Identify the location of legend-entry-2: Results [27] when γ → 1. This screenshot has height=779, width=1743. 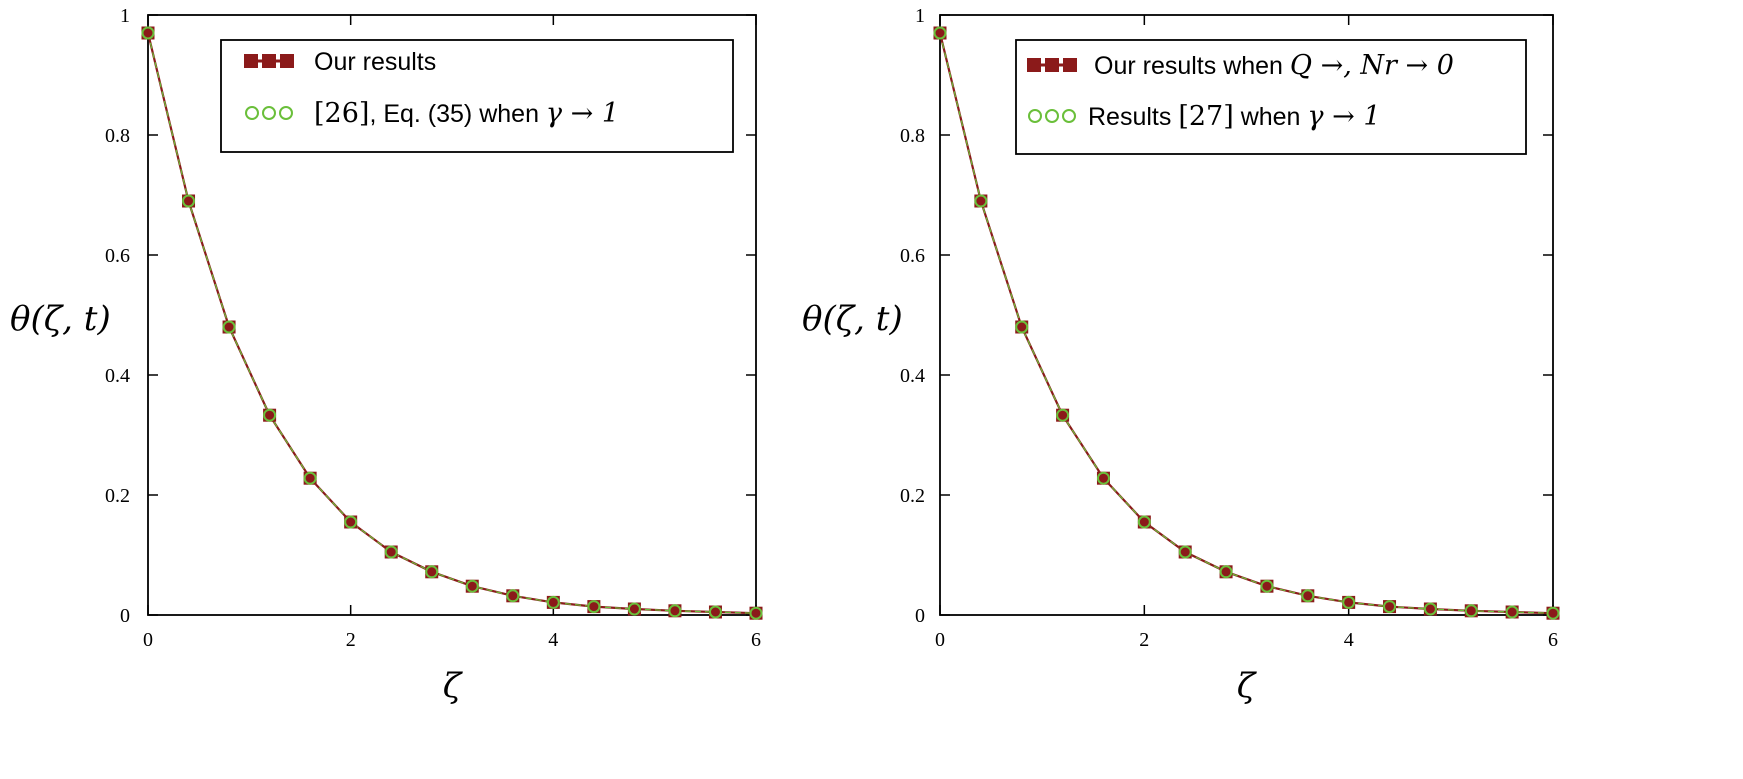
(1234, 116).